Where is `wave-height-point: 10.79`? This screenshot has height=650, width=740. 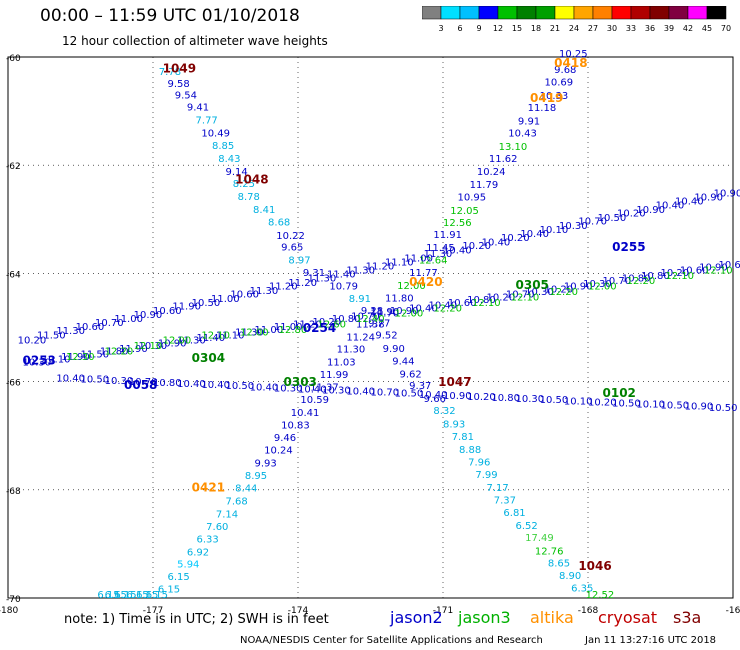
wave-height-point: 10.79 is located at coordinates (343, 287).